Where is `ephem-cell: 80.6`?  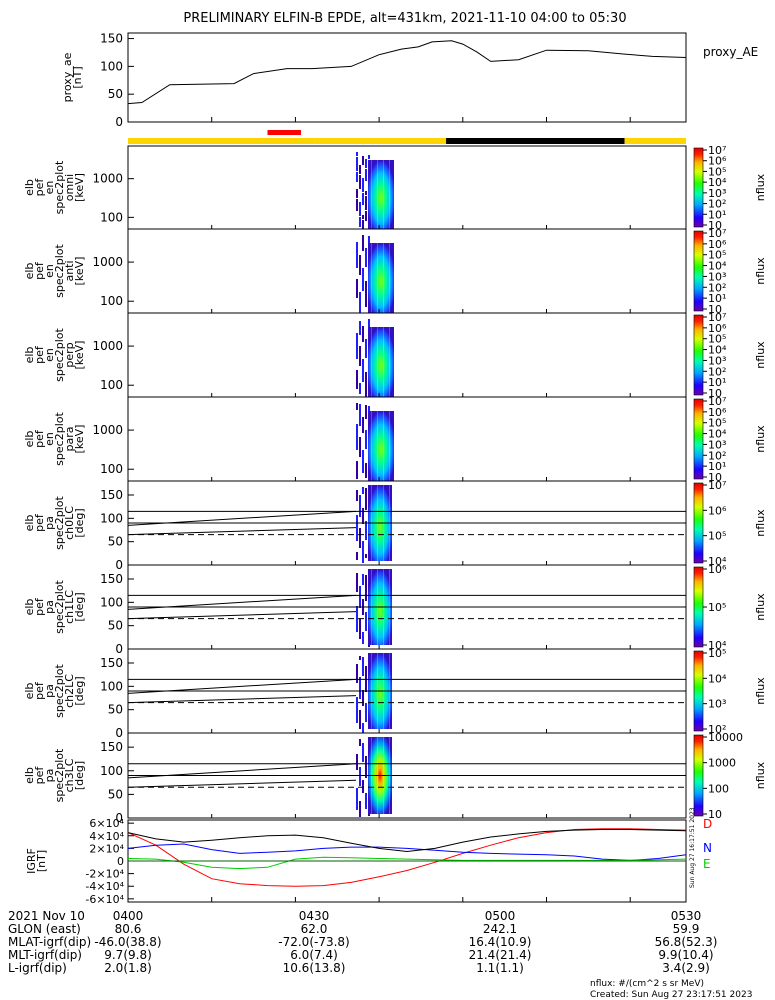 ephem-cell: 80.6 is located at coordinates (128, 929).